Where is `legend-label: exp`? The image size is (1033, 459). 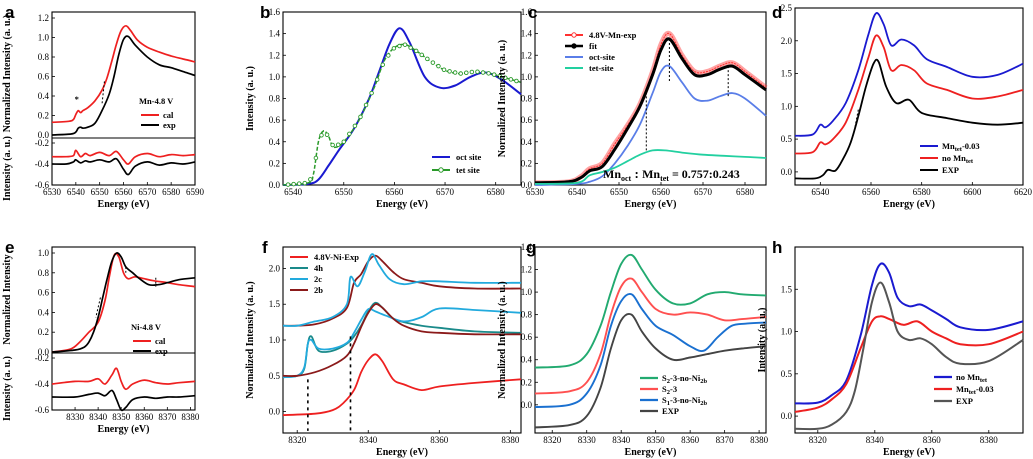
legend-label: exp is located at coordinates (161, 351).